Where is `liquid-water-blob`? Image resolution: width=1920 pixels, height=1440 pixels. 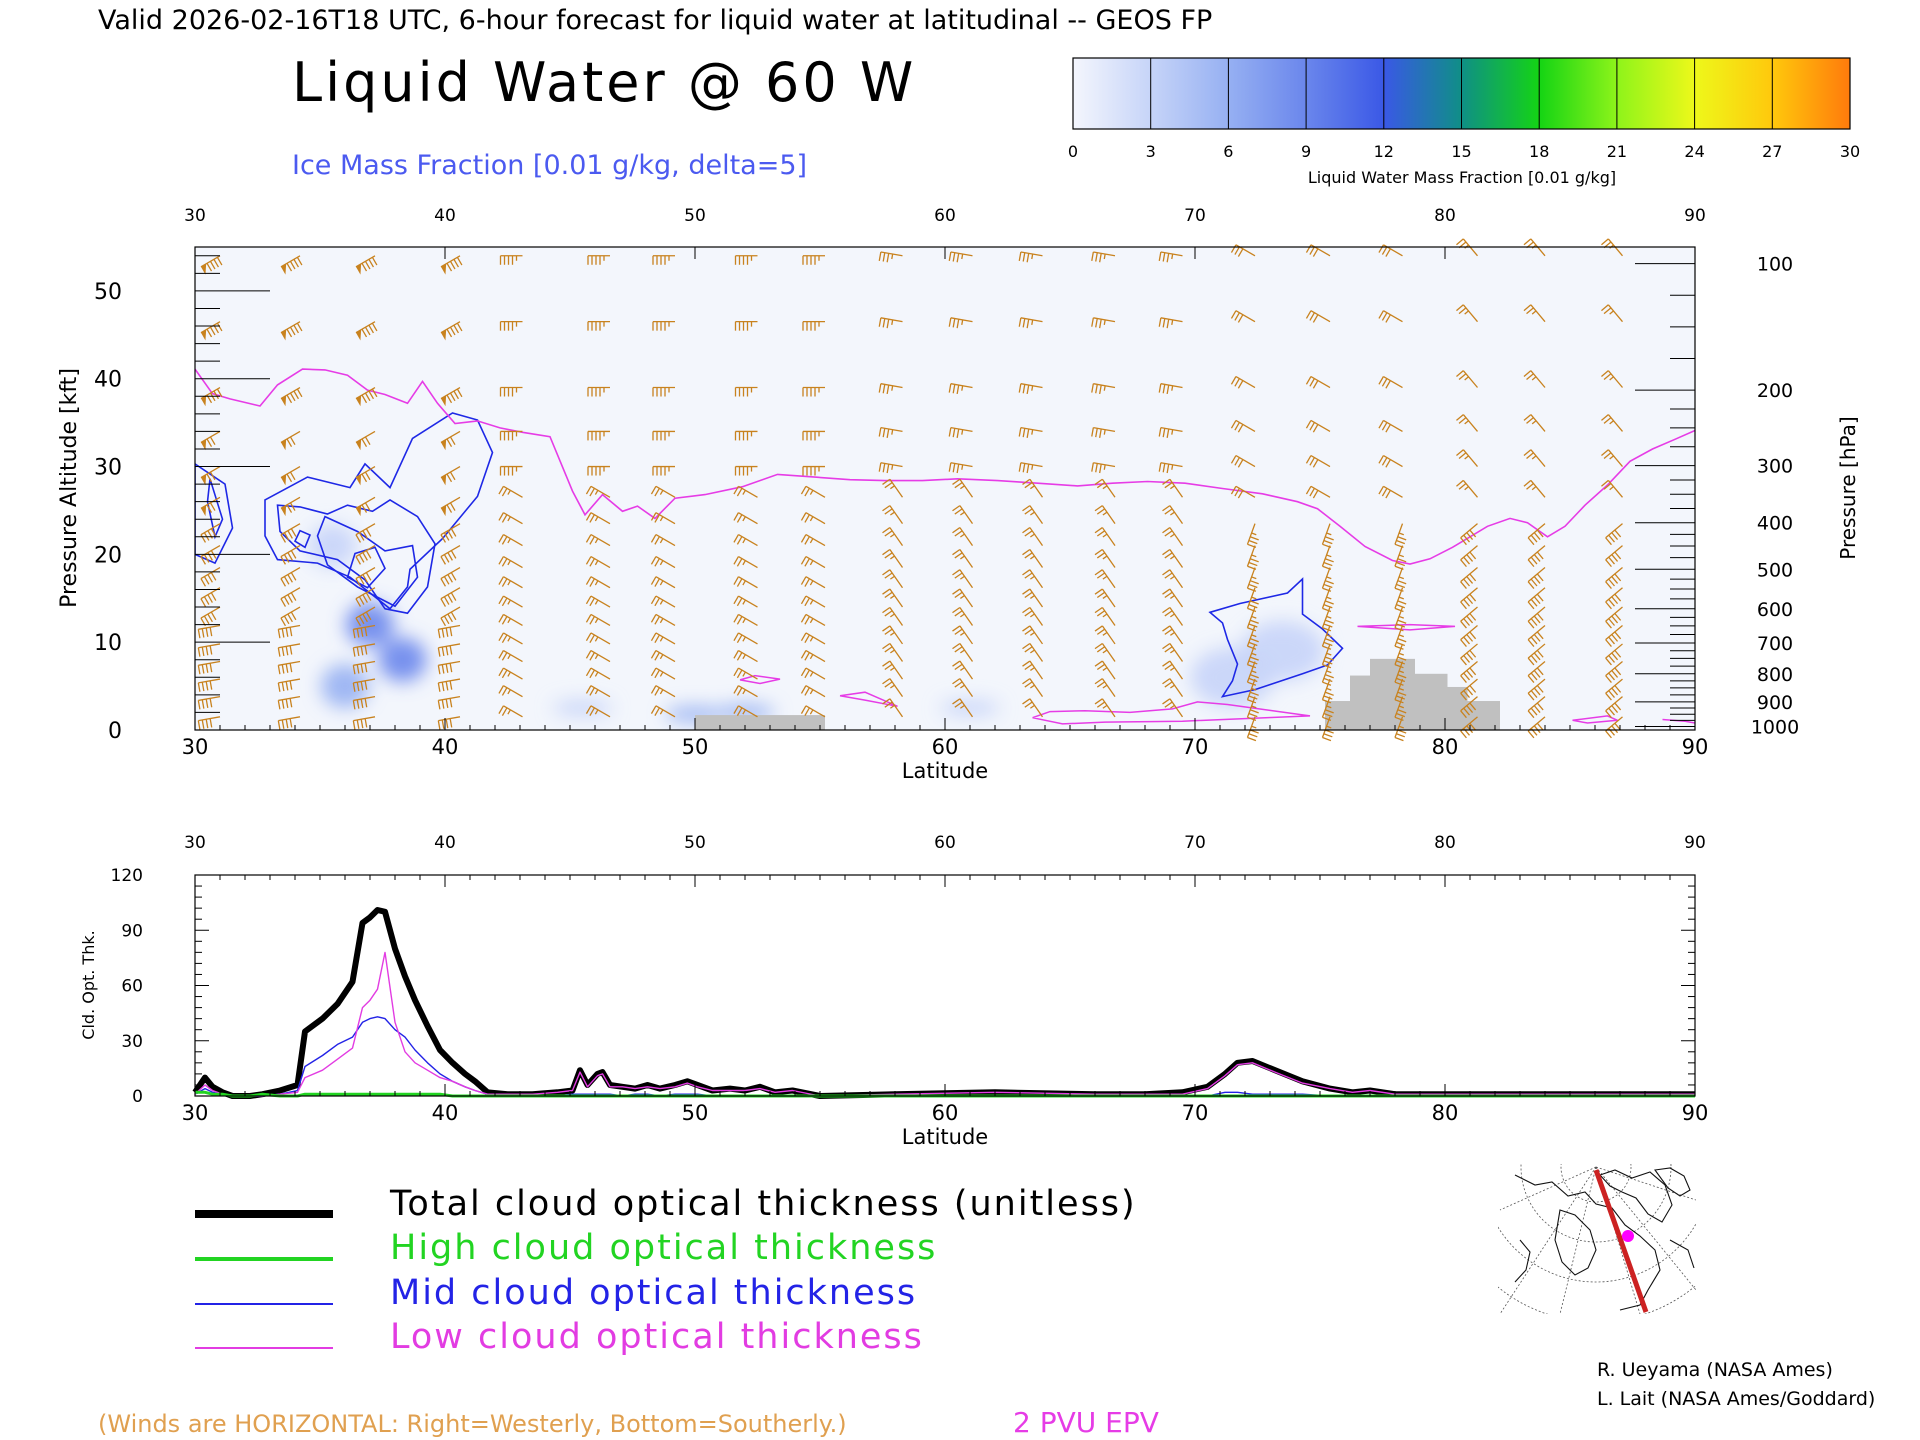
liquid-water-blob is located at coordinates (1232, 677).